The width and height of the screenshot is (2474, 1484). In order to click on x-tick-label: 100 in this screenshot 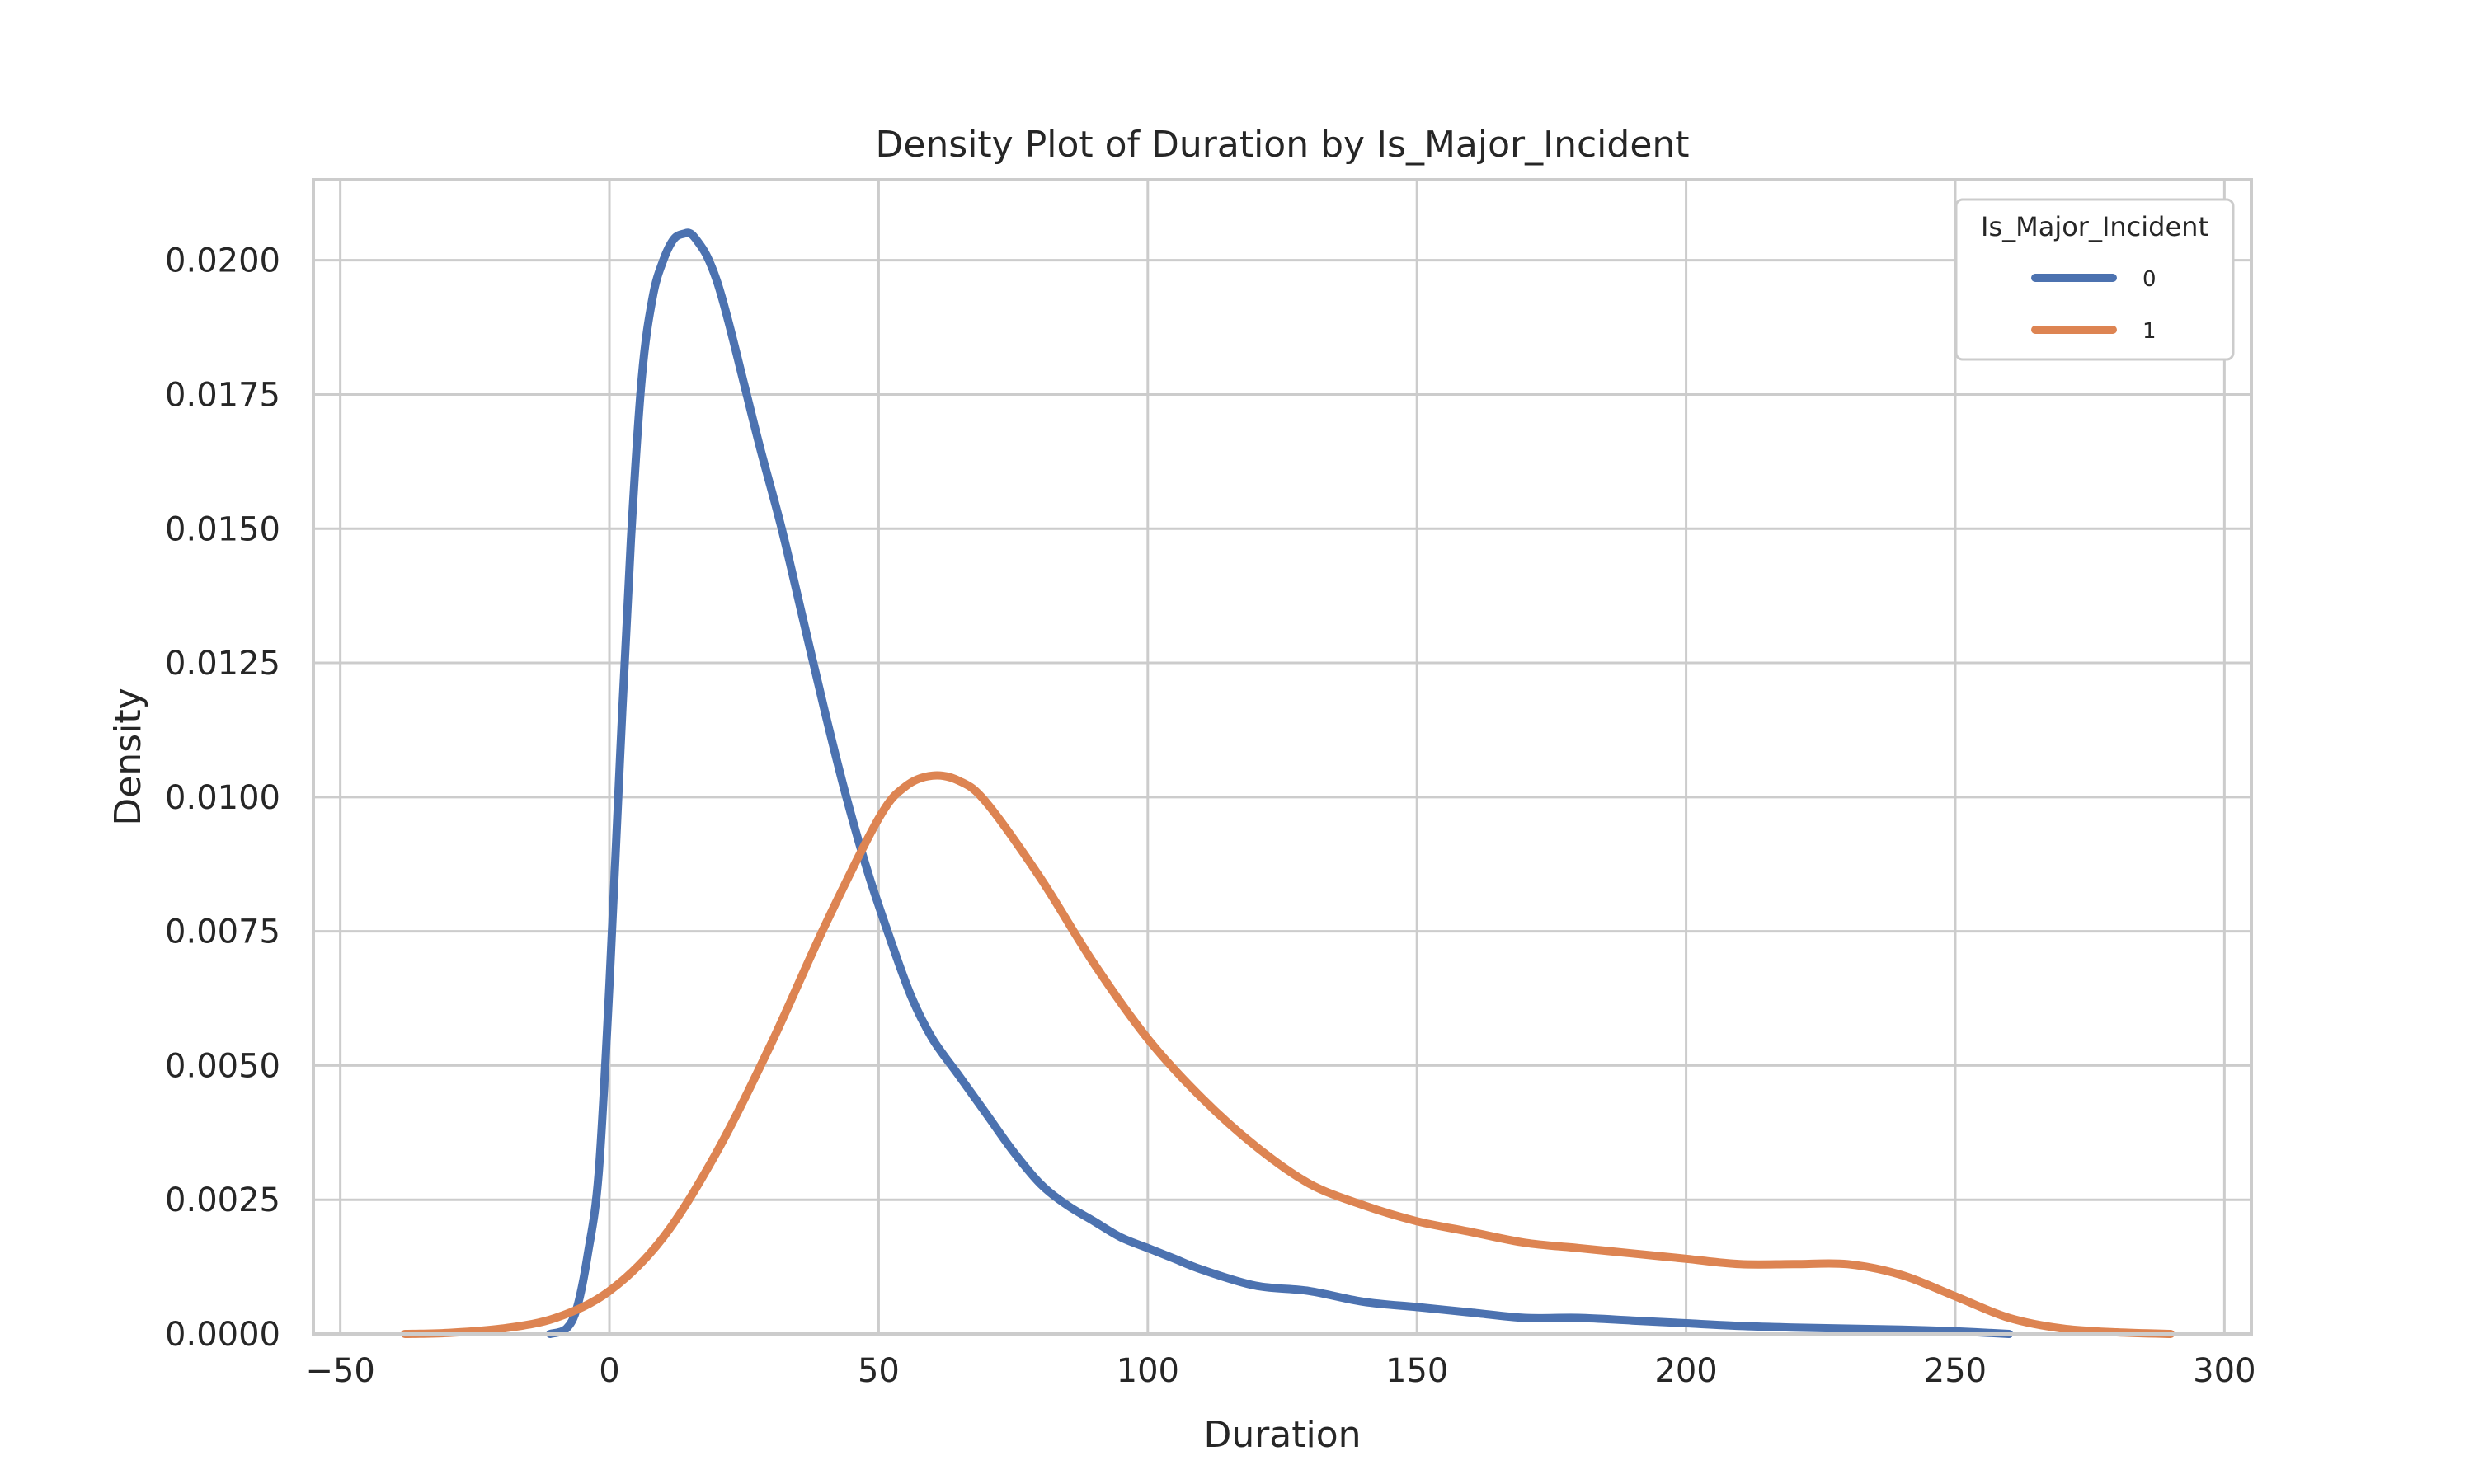, I will do `click(1148, 1371)`.